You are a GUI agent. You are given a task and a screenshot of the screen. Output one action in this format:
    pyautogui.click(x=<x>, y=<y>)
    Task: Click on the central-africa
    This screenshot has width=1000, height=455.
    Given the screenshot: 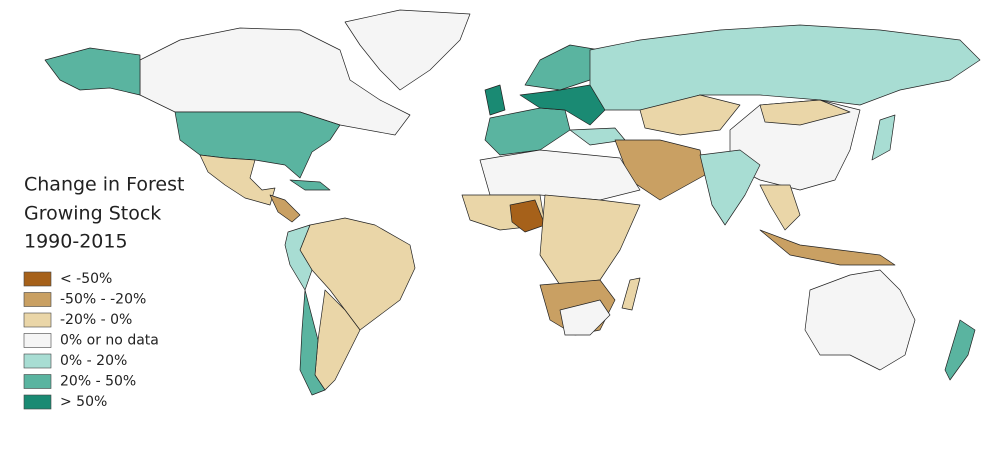 What is the action you would take?
    pyautogui.click(x=590, y=240)
    